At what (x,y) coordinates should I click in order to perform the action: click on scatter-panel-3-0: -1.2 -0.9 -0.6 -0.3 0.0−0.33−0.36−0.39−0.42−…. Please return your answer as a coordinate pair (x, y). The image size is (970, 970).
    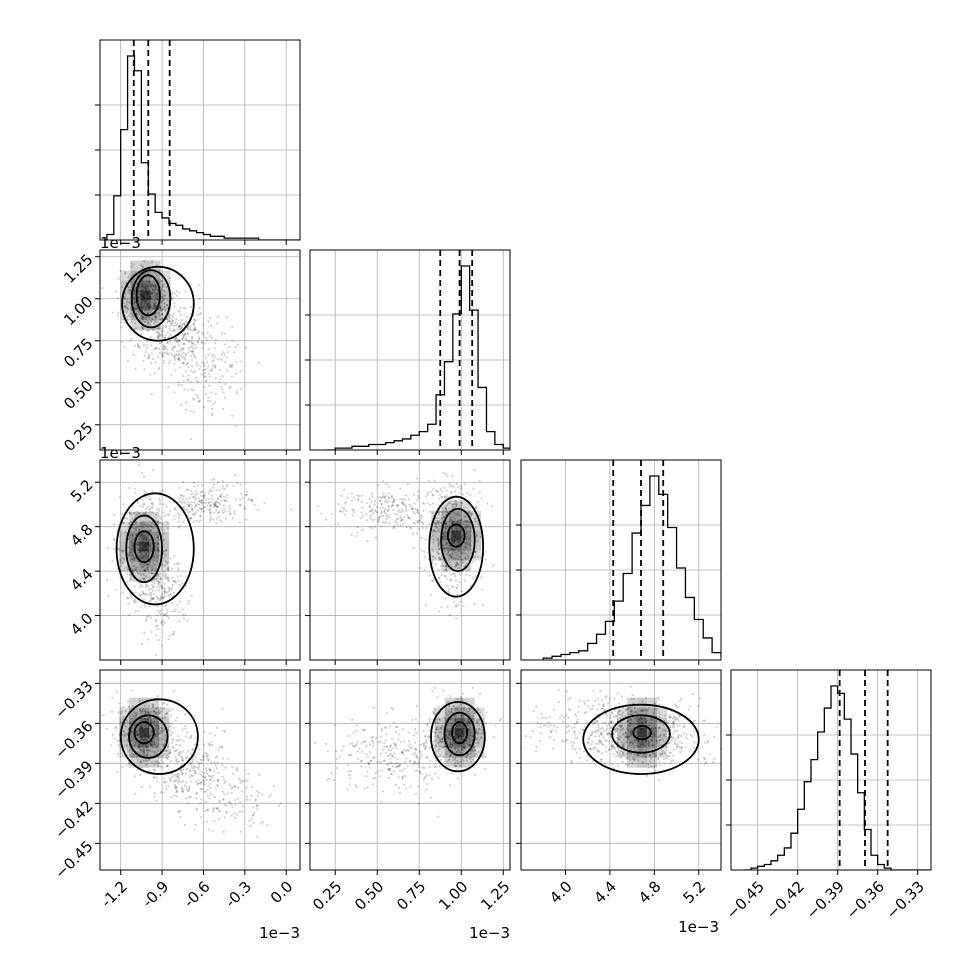
    Looking at the image, I should click on (176, 790).